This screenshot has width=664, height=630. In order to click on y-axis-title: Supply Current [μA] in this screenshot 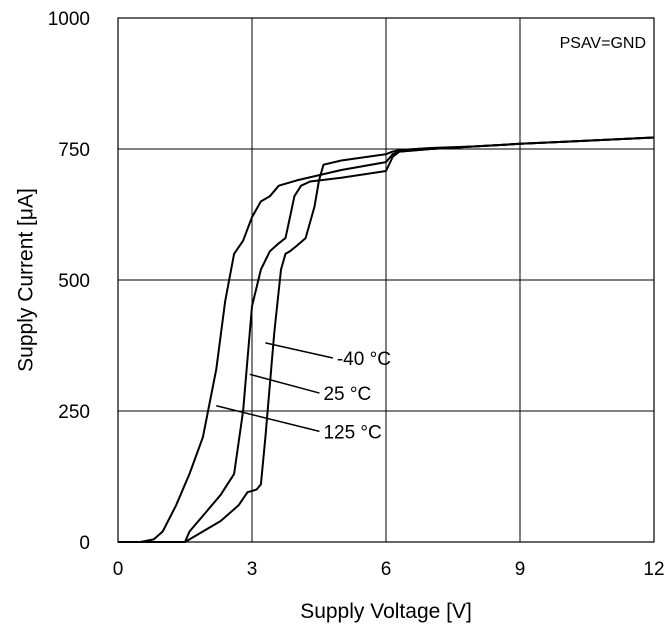, I will do `click(26, 280)`.